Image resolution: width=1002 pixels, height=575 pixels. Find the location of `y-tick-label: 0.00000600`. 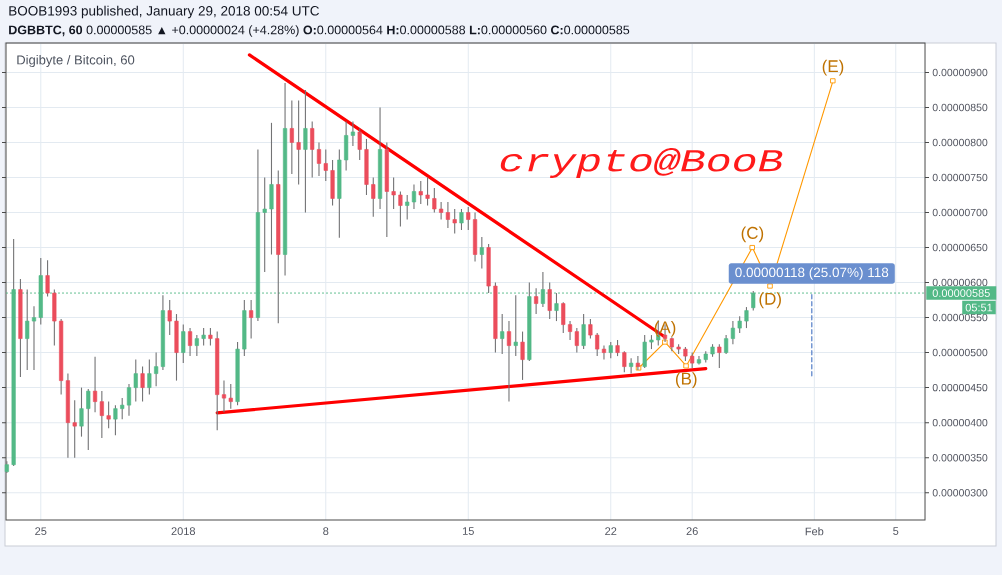

y-tick-label: 0.00000600 is located at coordinates (960, 282).